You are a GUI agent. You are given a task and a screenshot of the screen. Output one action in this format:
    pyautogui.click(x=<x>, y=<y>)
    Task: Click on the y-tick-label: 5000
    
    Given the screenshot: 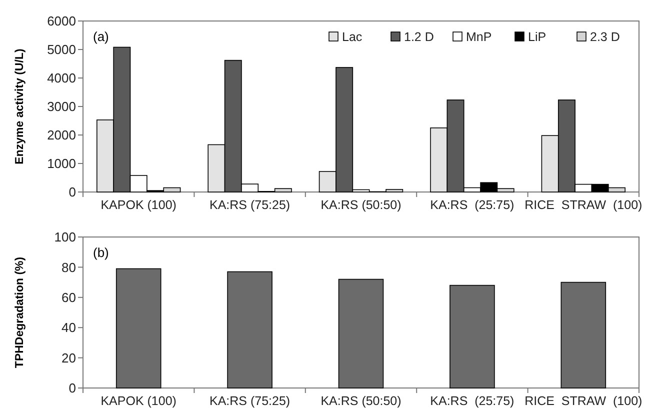 What is the action you would take?
    pyautogui.click(x=61, y=50)
    